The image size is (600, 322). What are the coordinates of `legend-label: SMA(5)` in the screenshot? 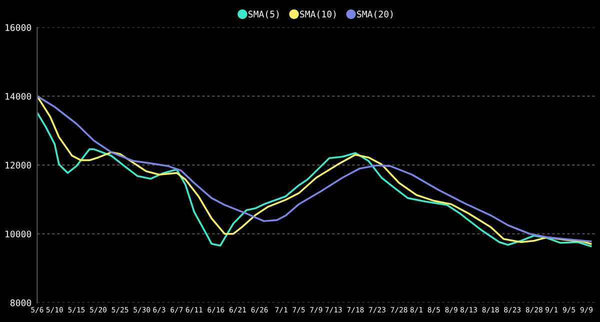 It's located at (263, 14).